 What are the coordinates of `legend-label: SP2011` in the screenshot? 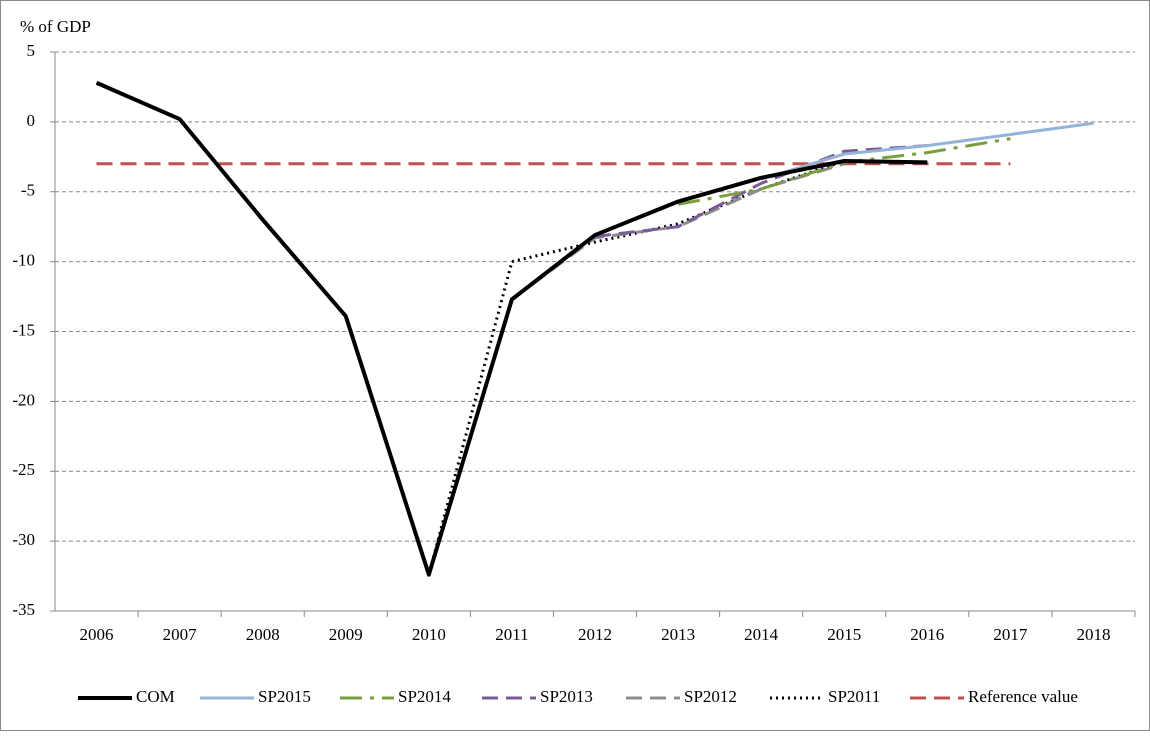 It's located at (854, 696).